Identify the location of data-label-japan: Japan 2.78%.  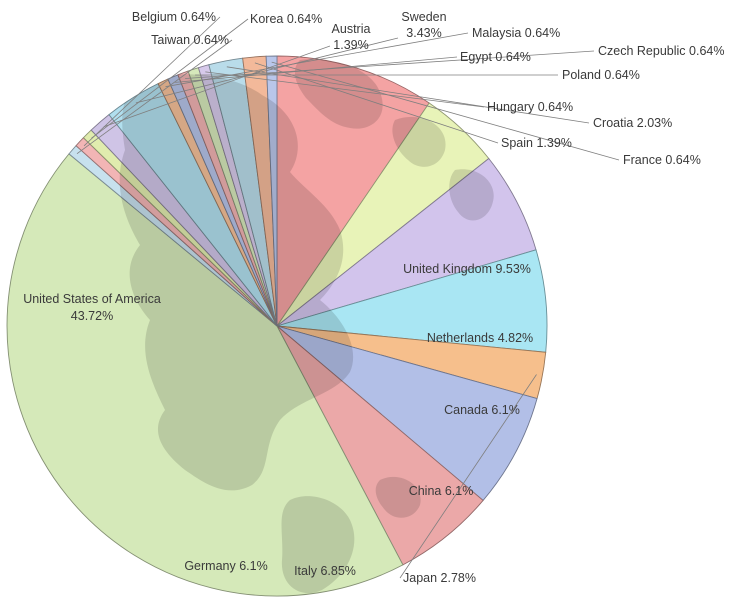
(439, 578).